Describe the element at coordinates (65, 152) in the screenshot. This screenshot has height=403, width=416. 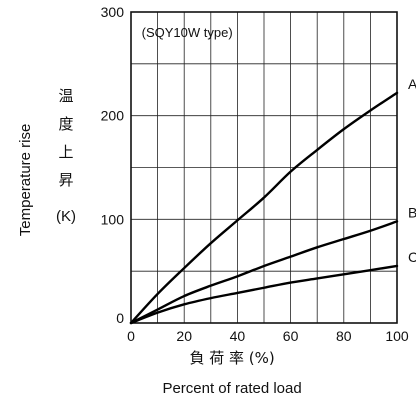
I see `y-axis-label-japanese-char: 上` at that location.